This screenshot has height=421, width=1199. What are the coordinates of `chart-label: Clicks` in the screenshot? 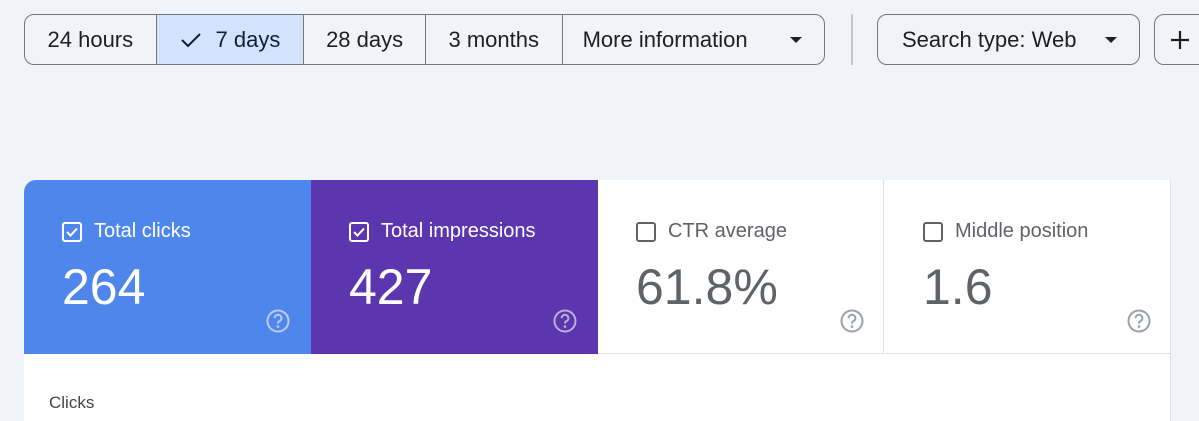 It's located at (72, 402).